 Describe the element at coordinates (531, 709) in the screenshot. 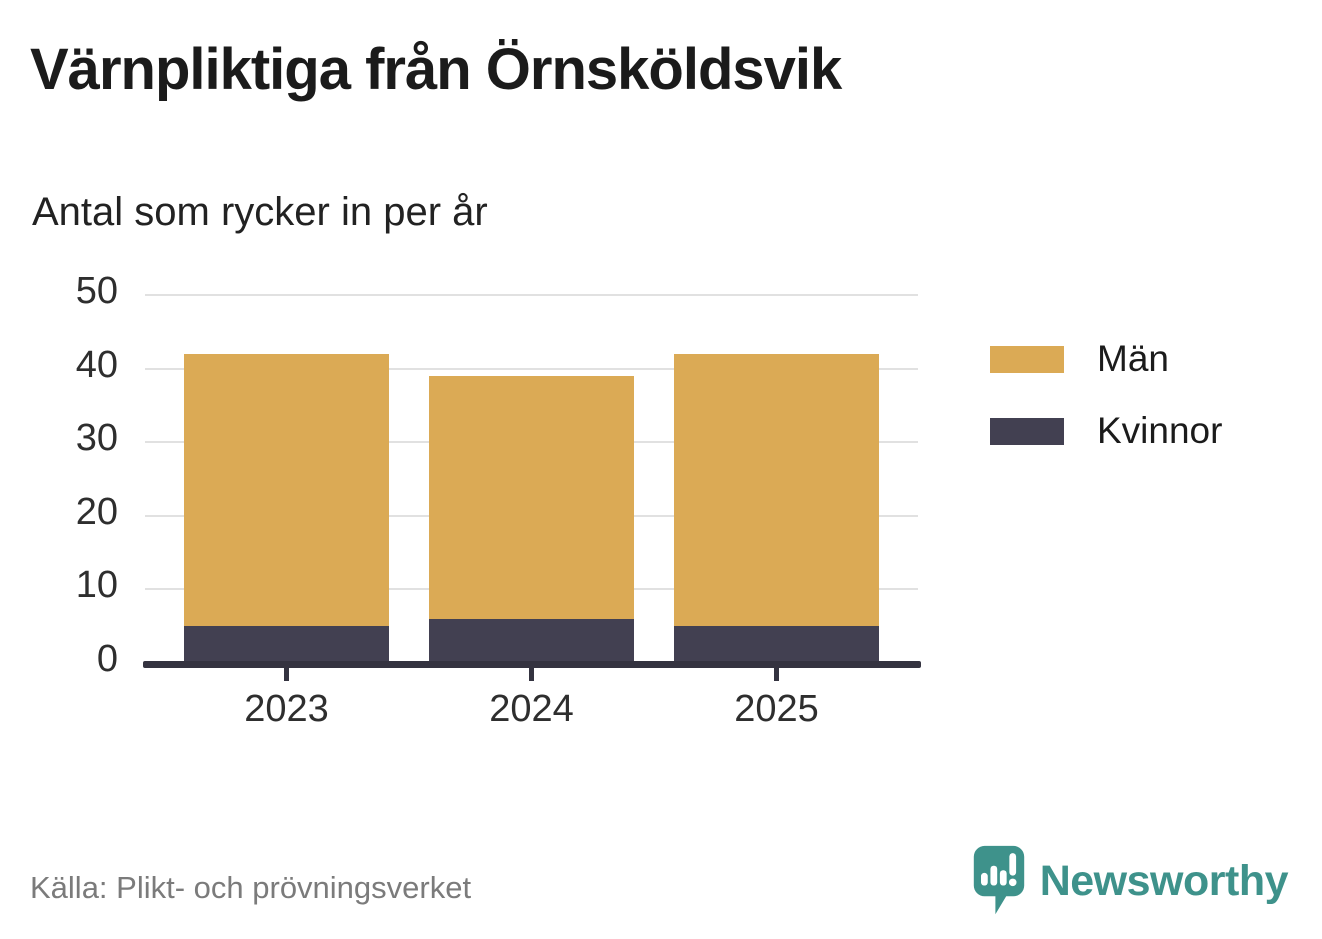

I see `x-tick-label-2024: 2024` at that location.